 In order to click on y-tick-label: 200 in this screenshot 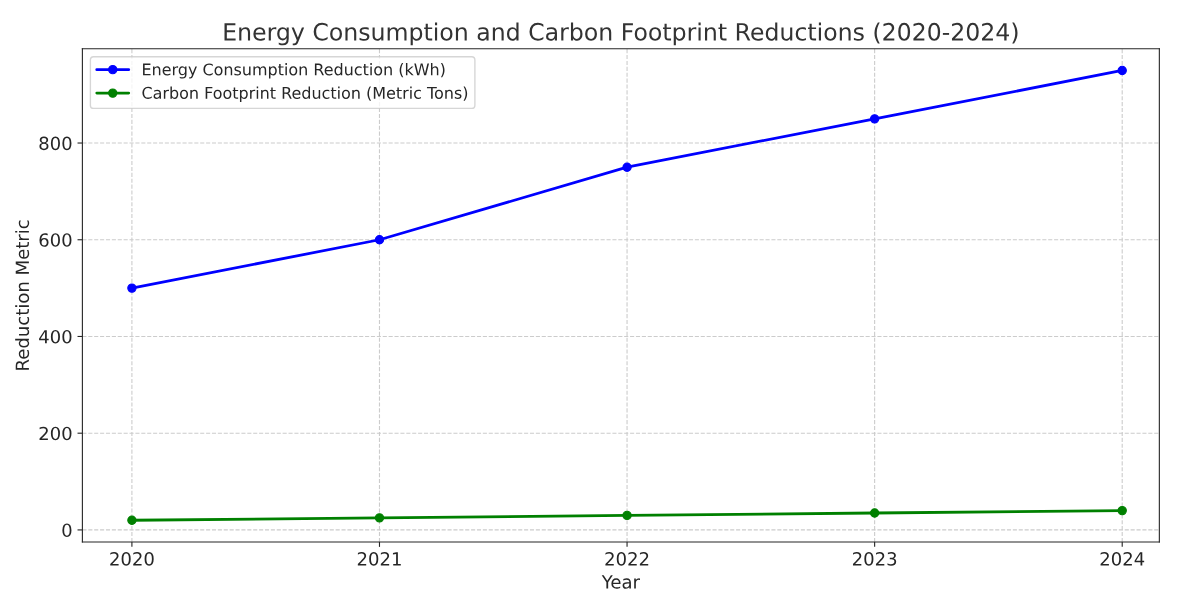, I will do `click(55, 433)`.